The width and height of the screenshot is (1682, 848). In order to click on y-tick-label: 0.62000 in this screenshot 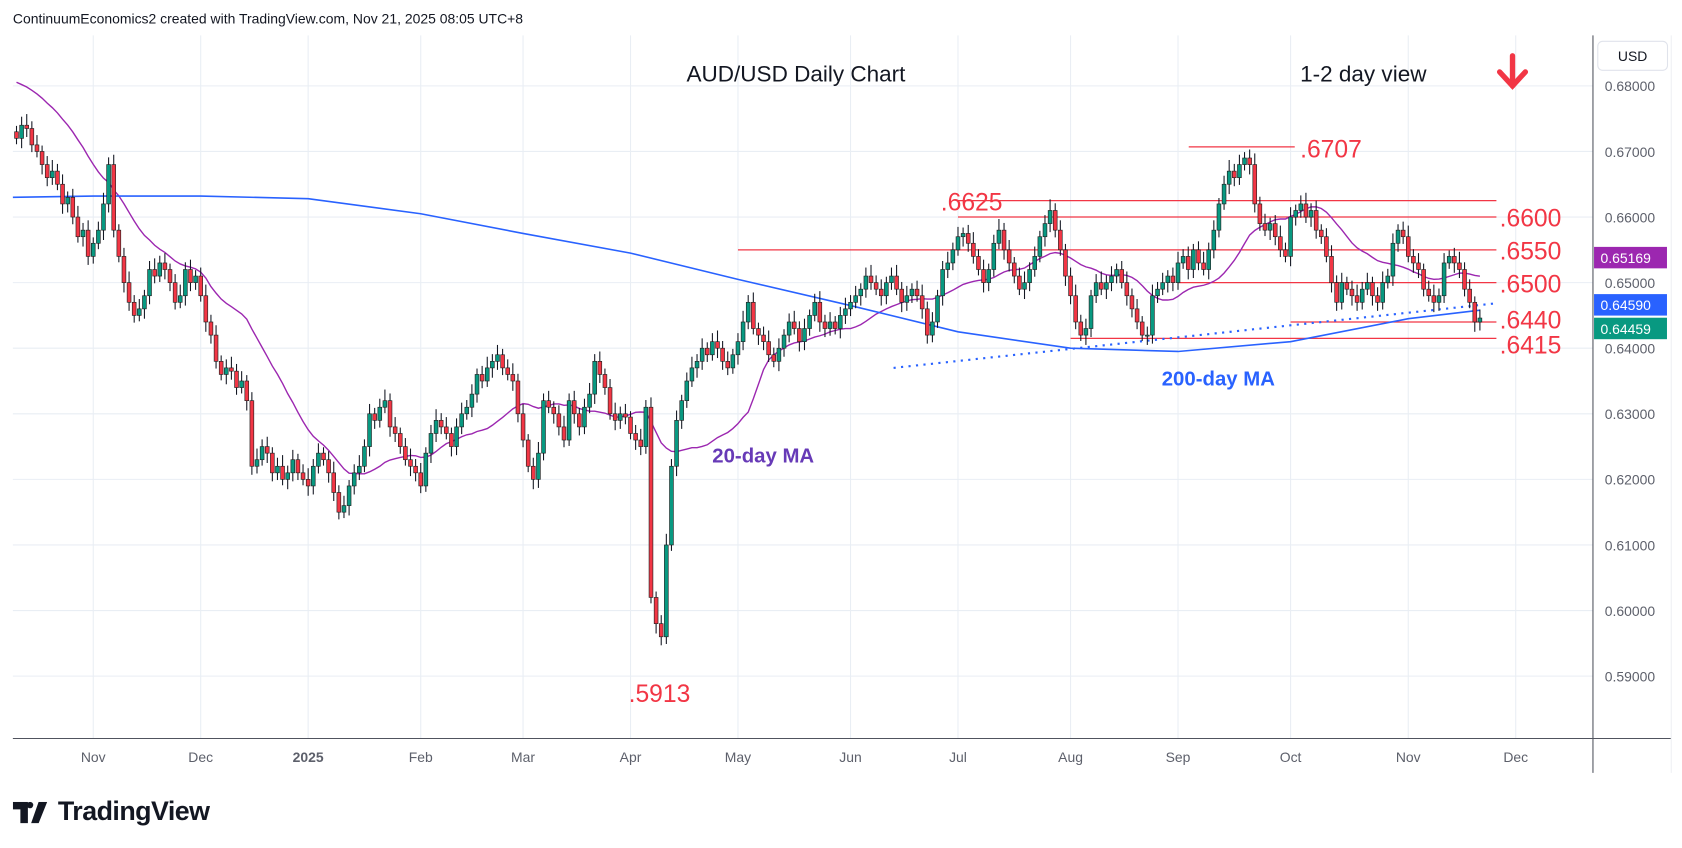, I will do `click(1630, 480)`.